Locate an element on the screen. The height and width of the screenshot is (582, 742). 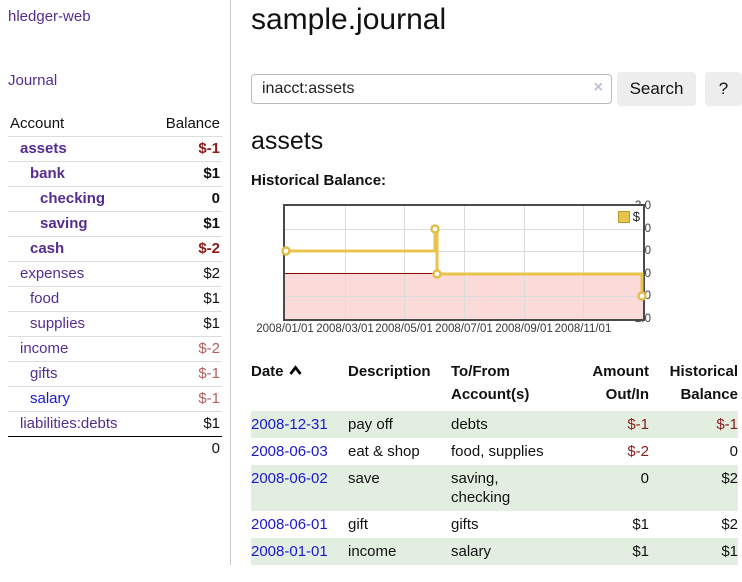
x-tick-label: 2008/07/01 is located at coordinates (464, 329).